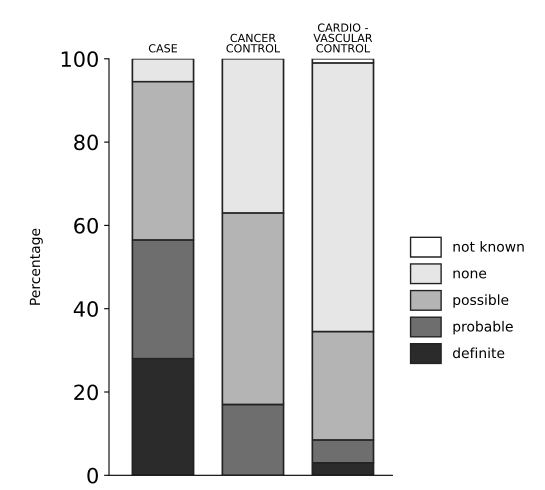 The width and height of the screenshot is (545, 490). What do you see at coordinates (469, 274) in the screenshot?
I see `legend-label: none` at bounding box center [469, 274].